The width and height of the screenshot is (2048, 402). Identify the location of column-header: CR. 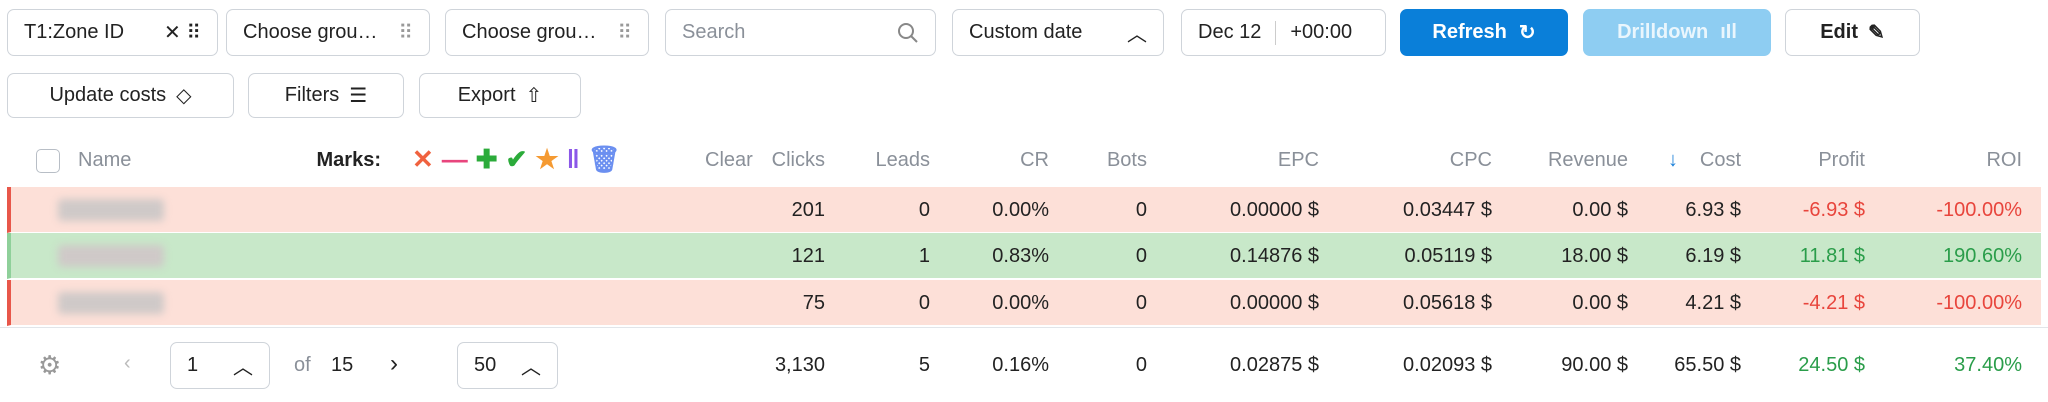
(1034, 160).